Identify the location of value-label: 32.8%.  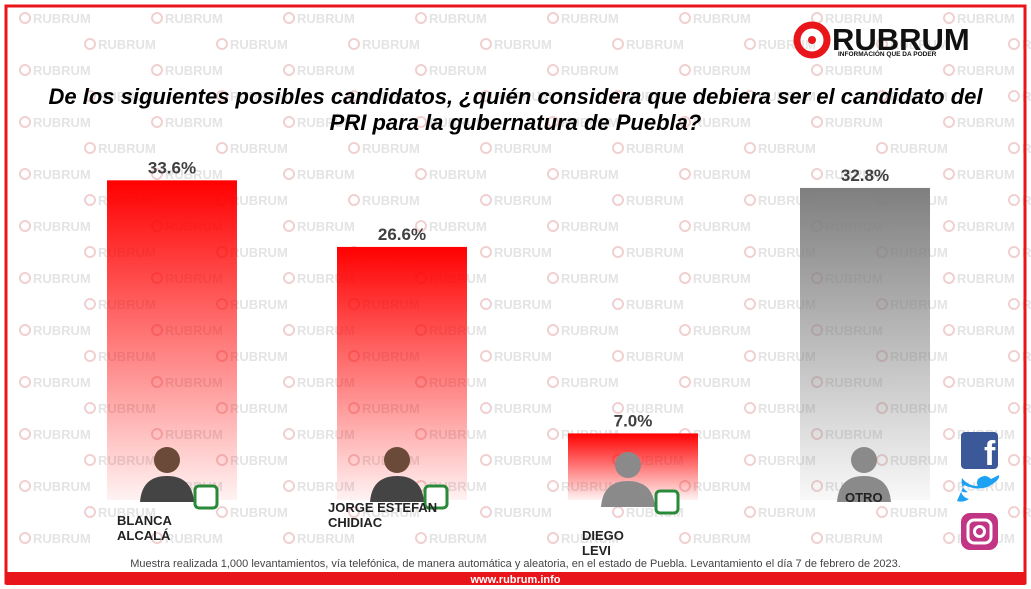
(865, 175).